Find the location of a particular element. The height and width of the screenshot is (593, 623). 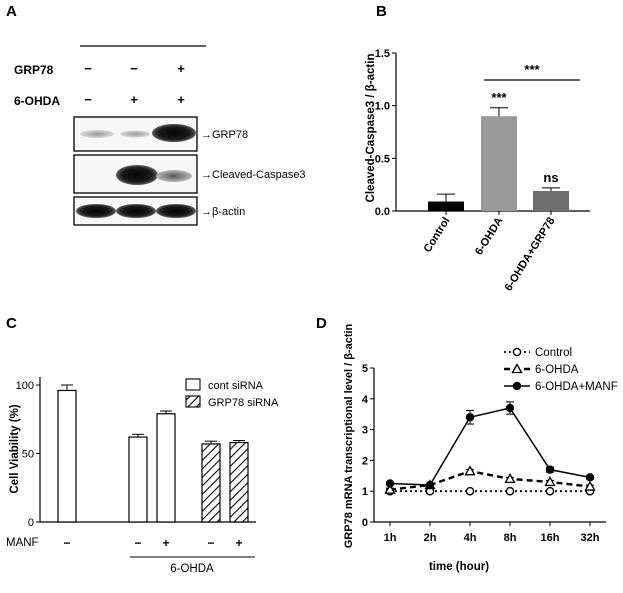

x-tick-label: 16h is located at coordinates (550, 538).